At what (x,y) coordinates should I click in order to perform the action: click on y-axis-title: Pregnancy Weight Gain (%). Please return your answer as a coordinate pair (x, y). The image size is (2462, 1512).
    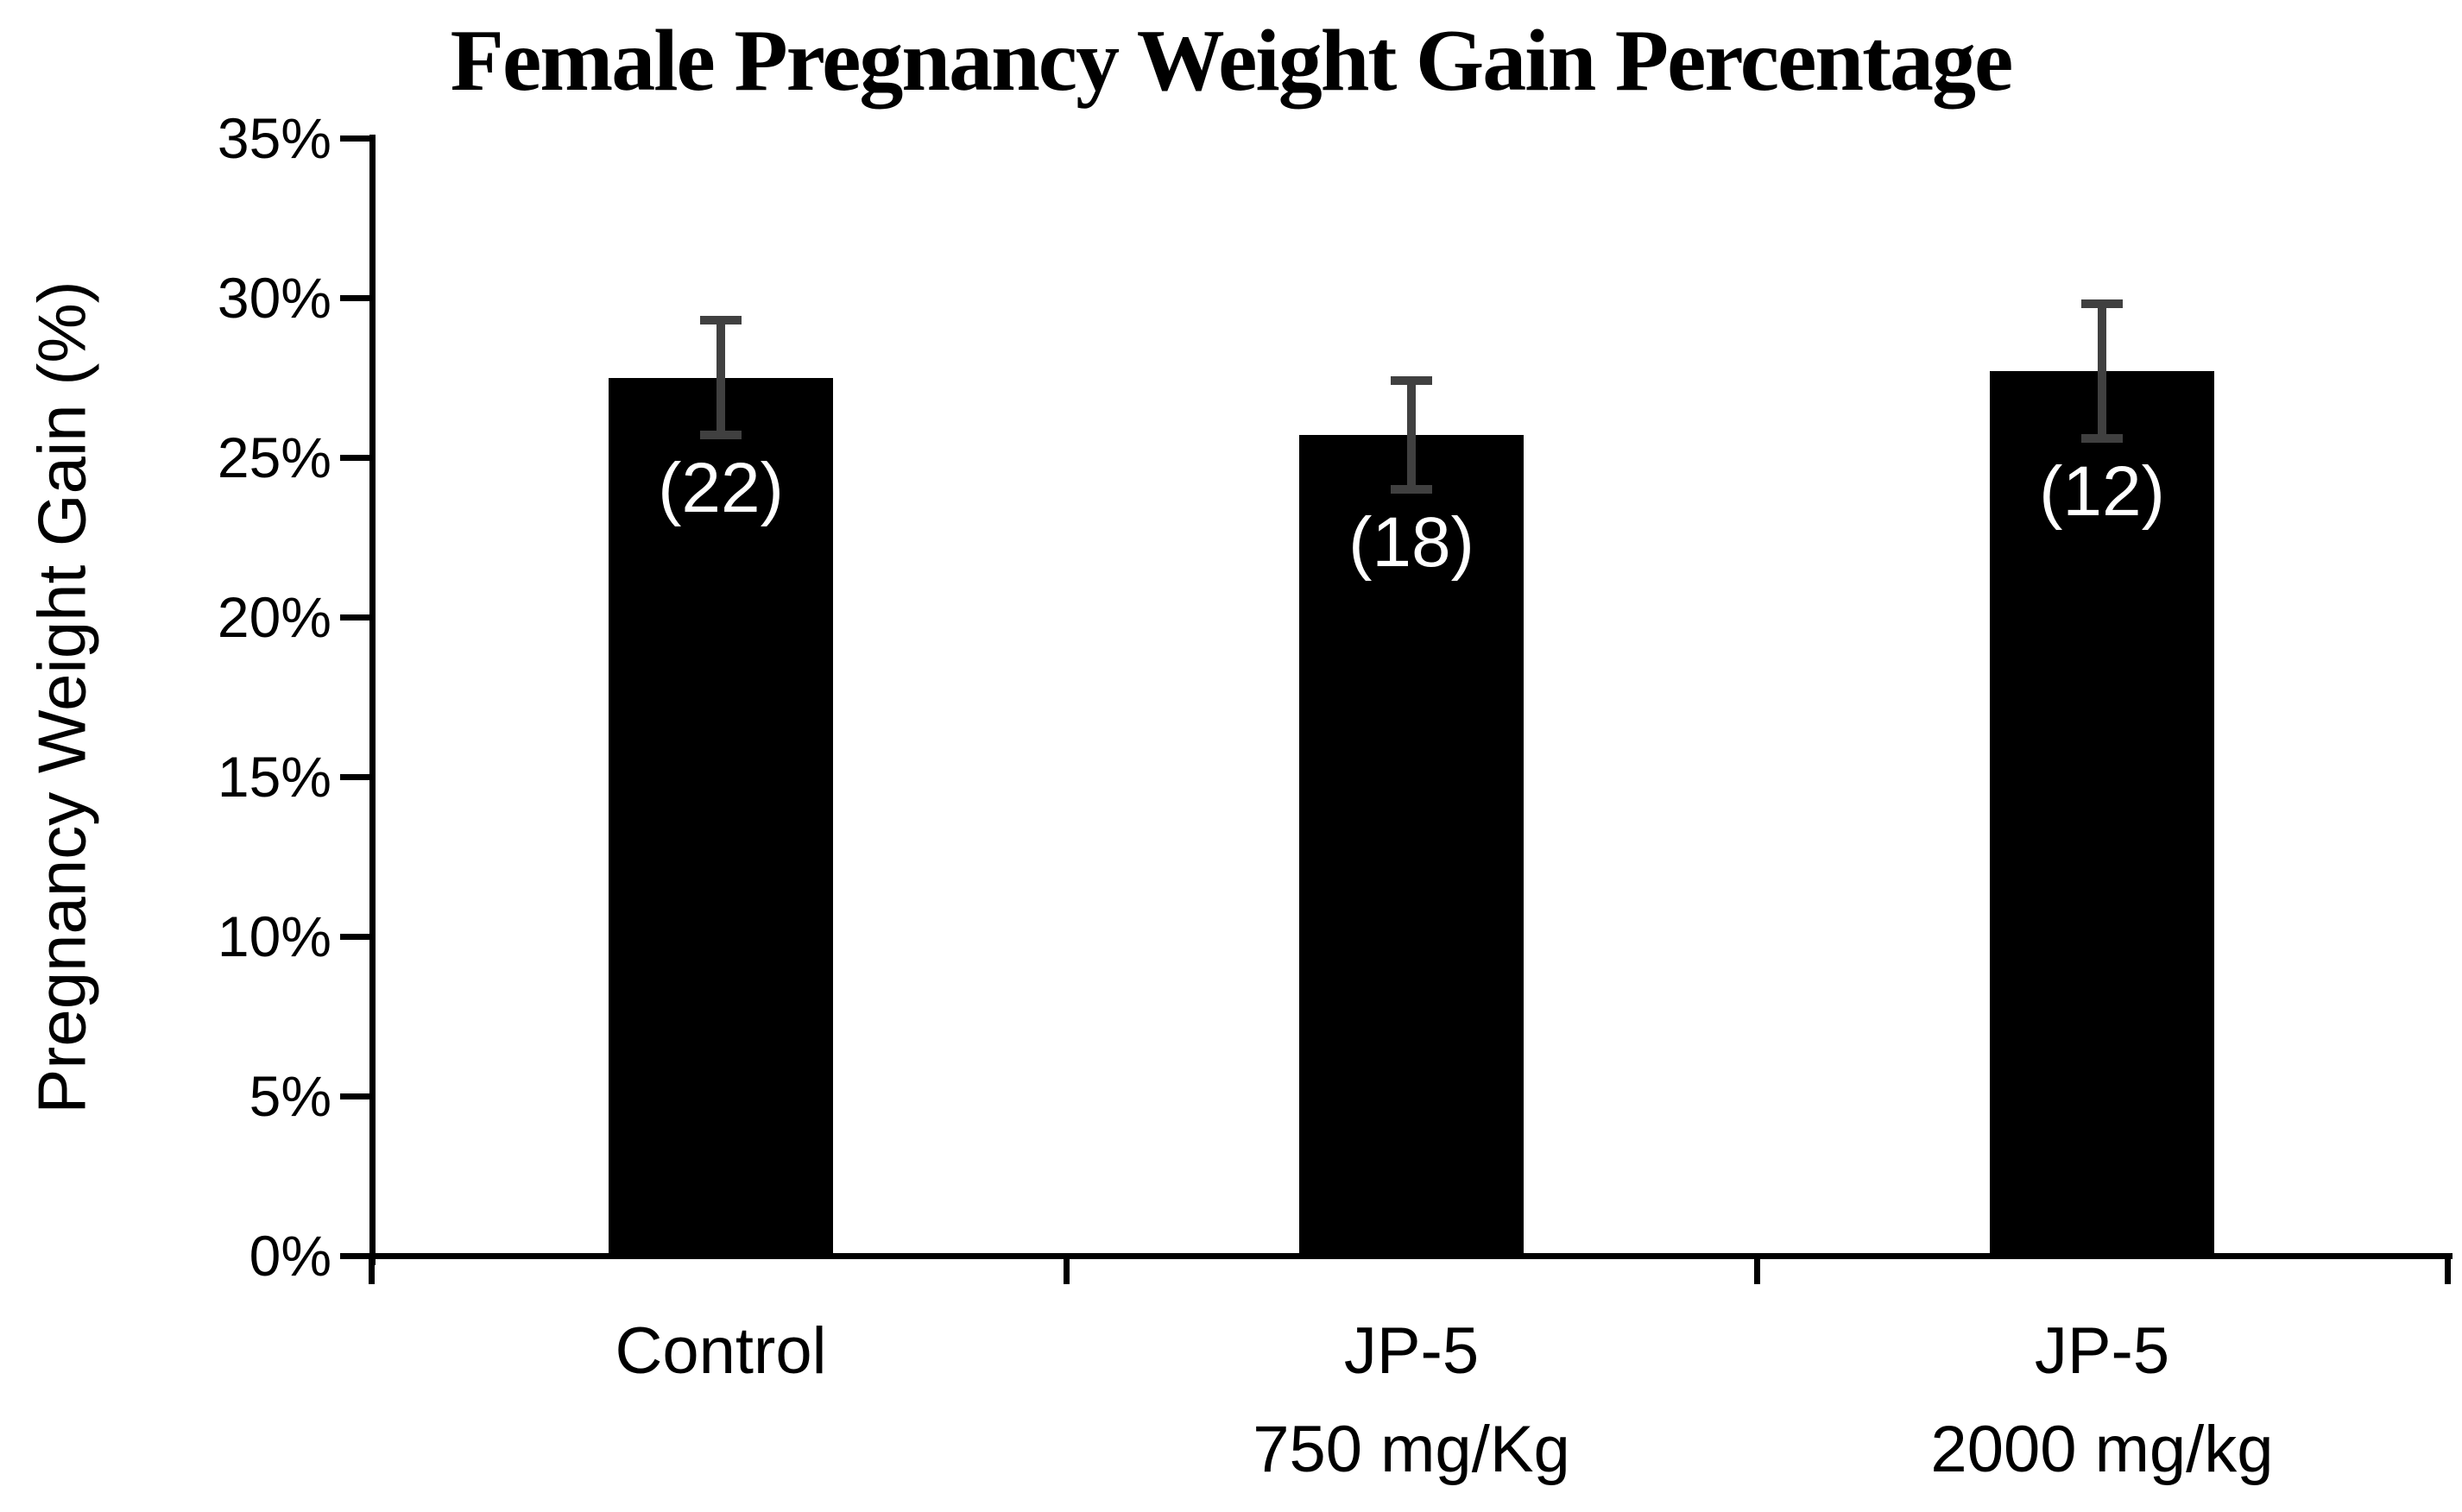
    Looking at the image, I should click on (61, 697).